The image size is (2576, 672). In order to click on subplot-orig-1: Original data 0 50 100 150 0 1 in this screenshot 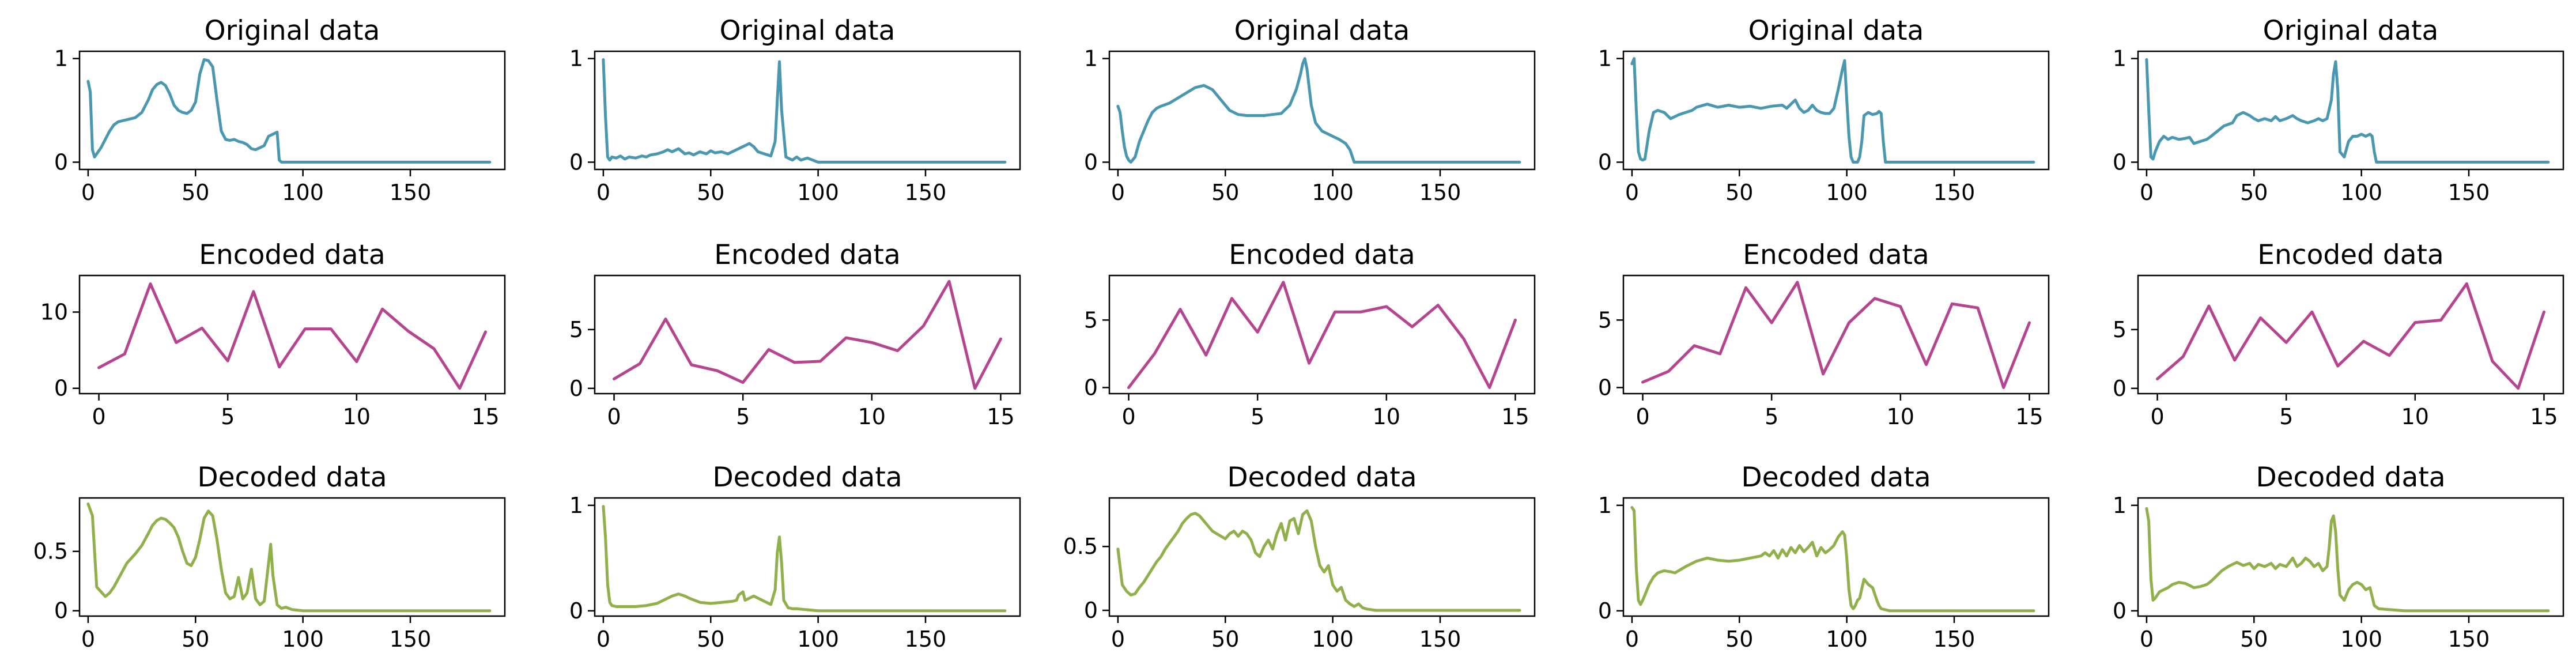, I will do `click(280, 110)`.